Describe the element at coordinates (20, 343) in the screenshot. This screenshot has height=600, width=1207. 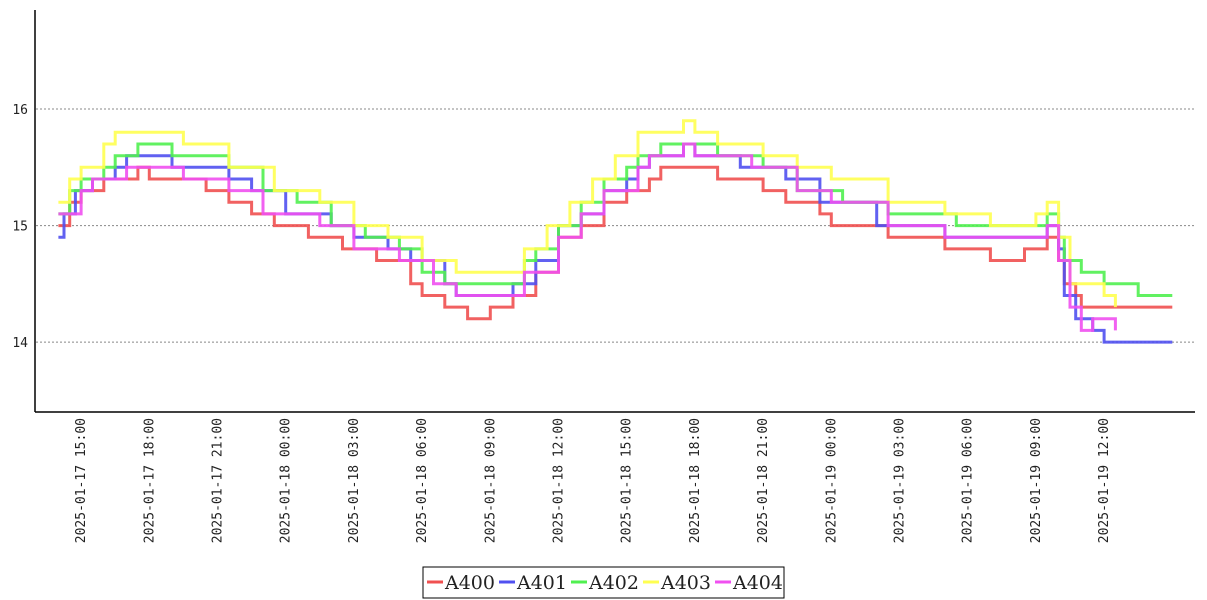
I see `y-tick-label: 14` at that location.